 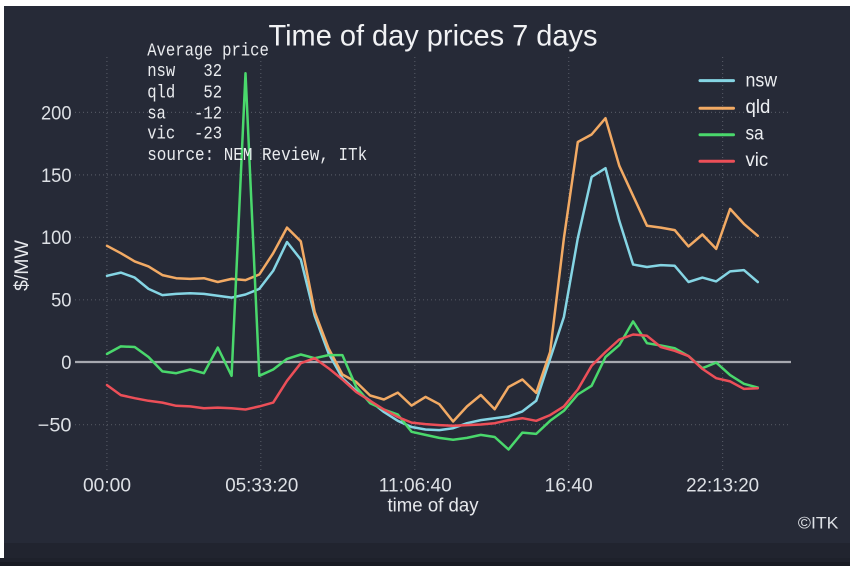 What do you see at coordinates (107, 486) in the screenshot?
I see `svg-text: 00:00` at bounding box center [107, 486].